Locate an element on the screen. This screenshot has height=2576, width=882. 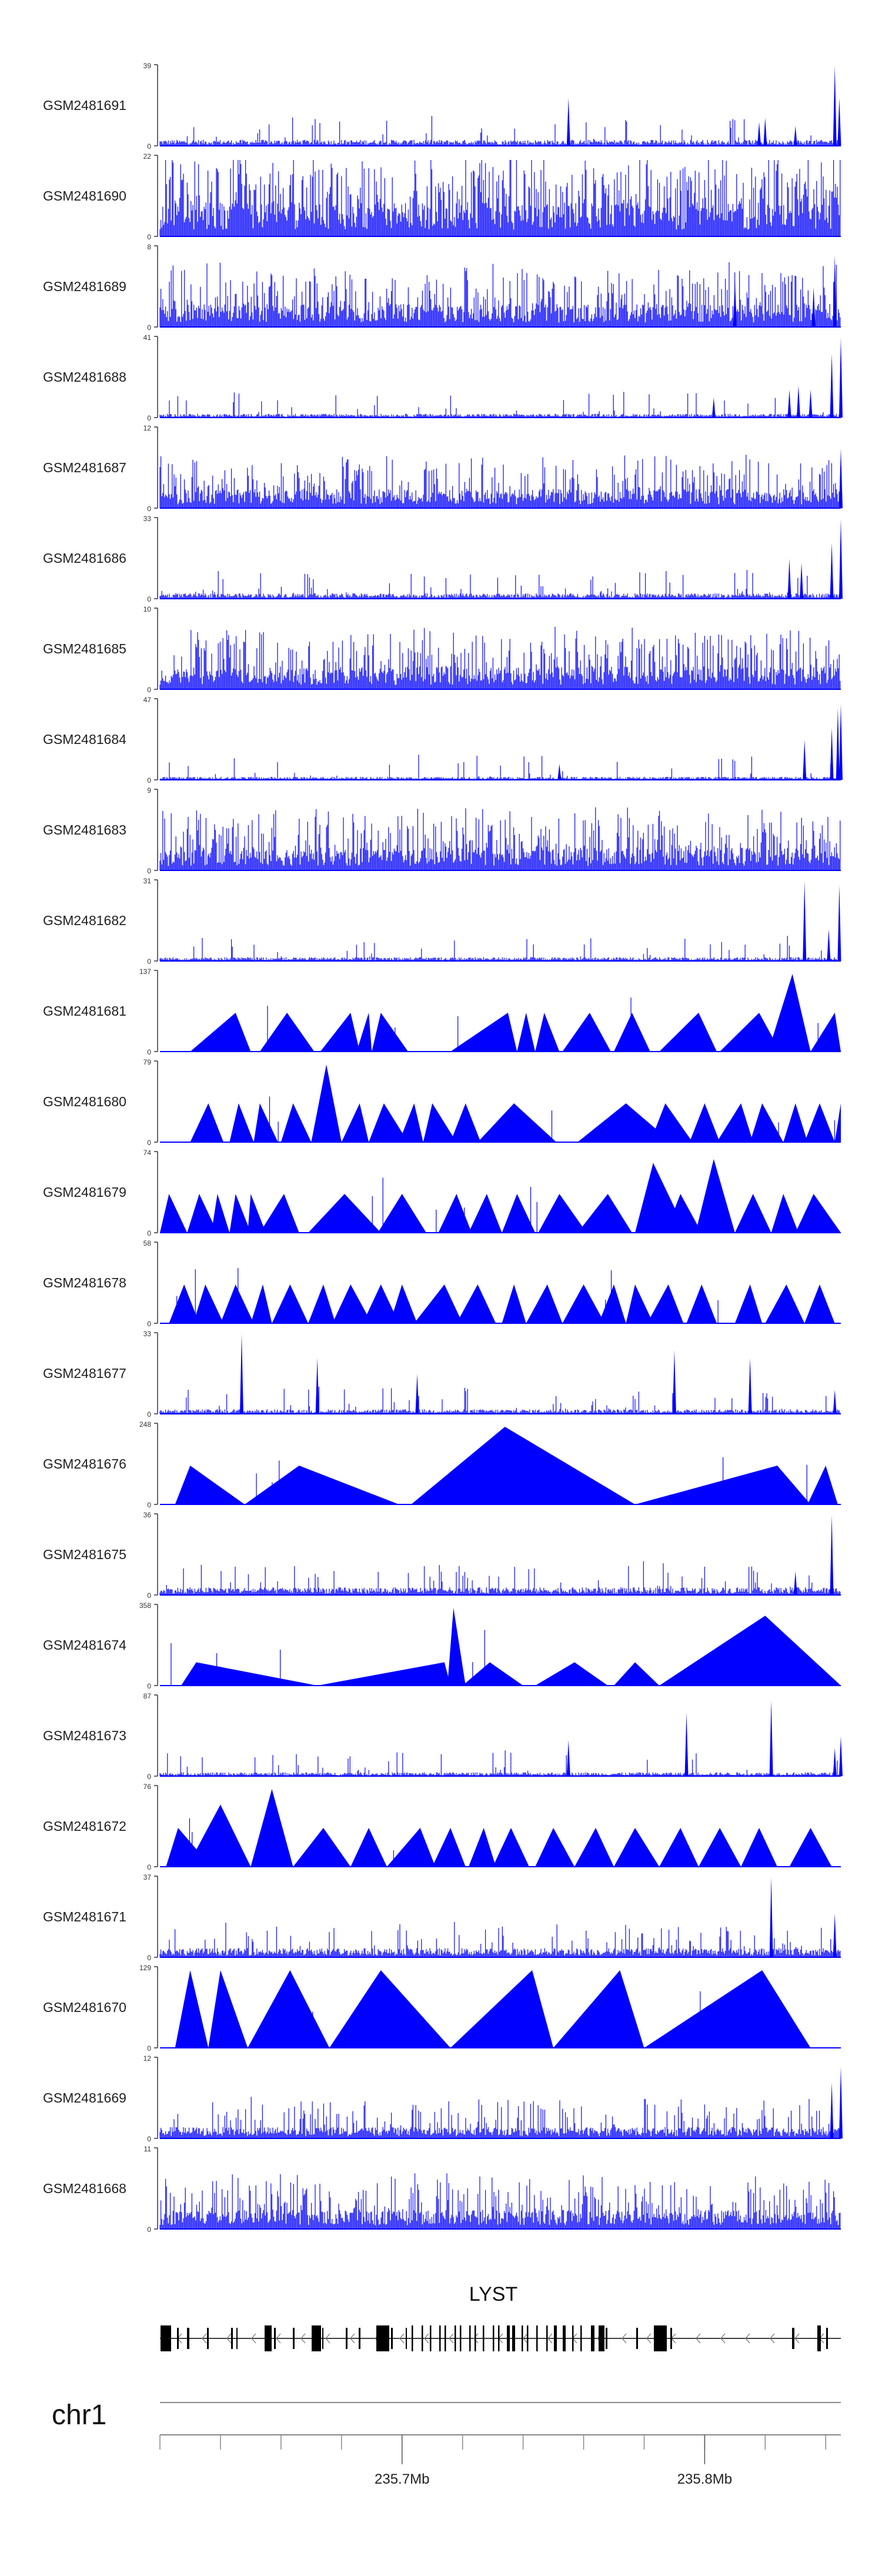
track-name: GSM2481676 is located at coordinates (84, 1463).